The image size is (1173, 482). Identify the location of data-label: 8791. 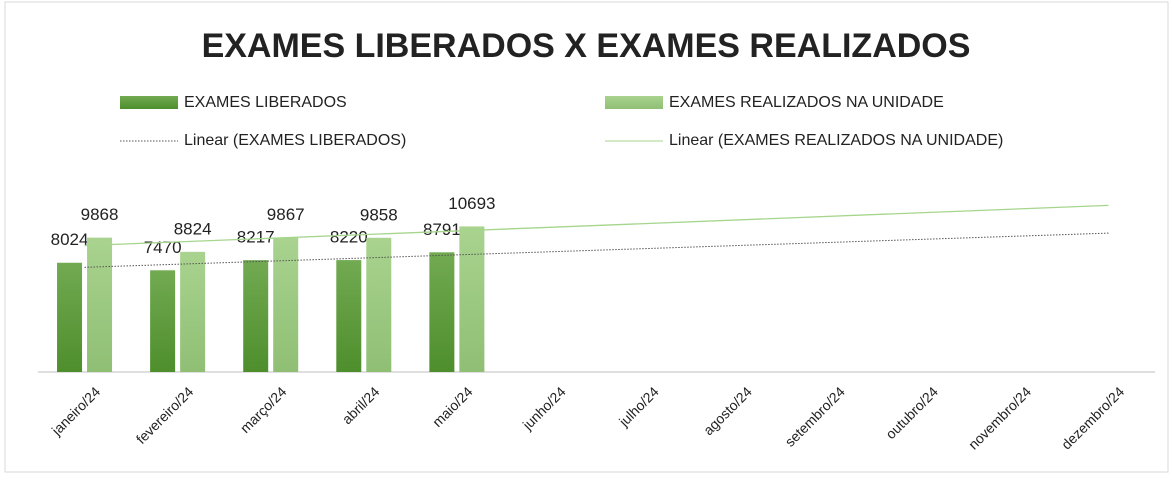
(442, 229).